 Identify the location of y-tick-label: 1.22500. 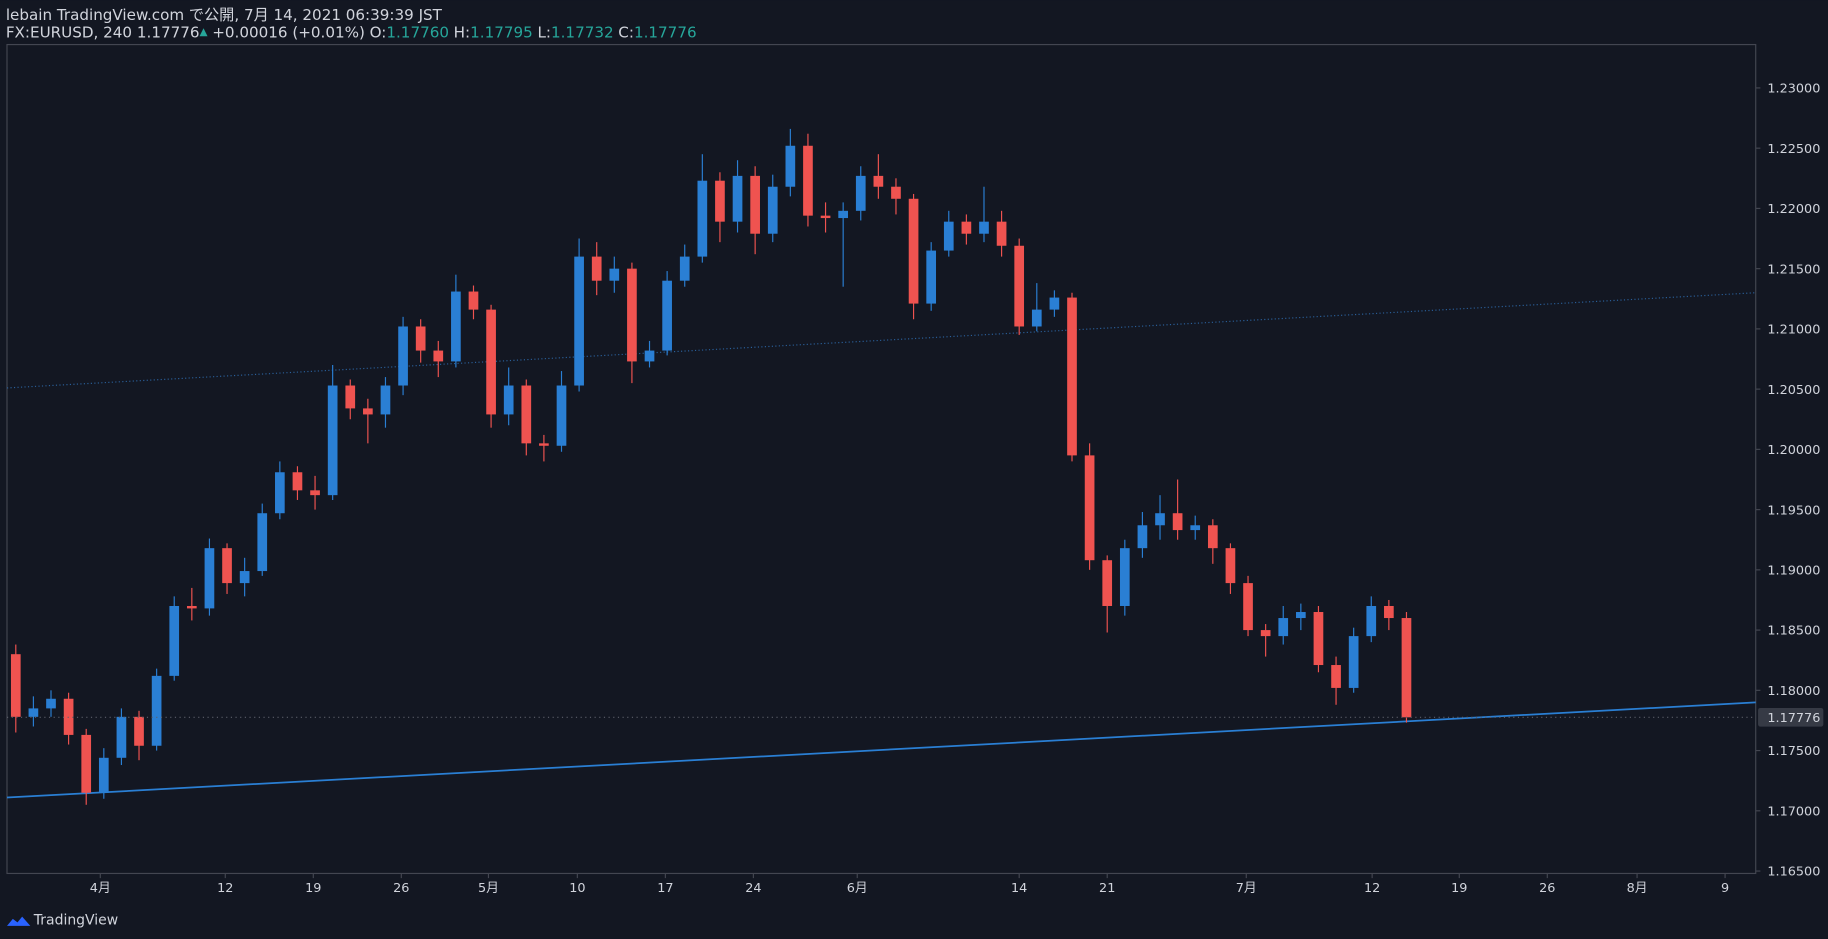
(1793, 149).